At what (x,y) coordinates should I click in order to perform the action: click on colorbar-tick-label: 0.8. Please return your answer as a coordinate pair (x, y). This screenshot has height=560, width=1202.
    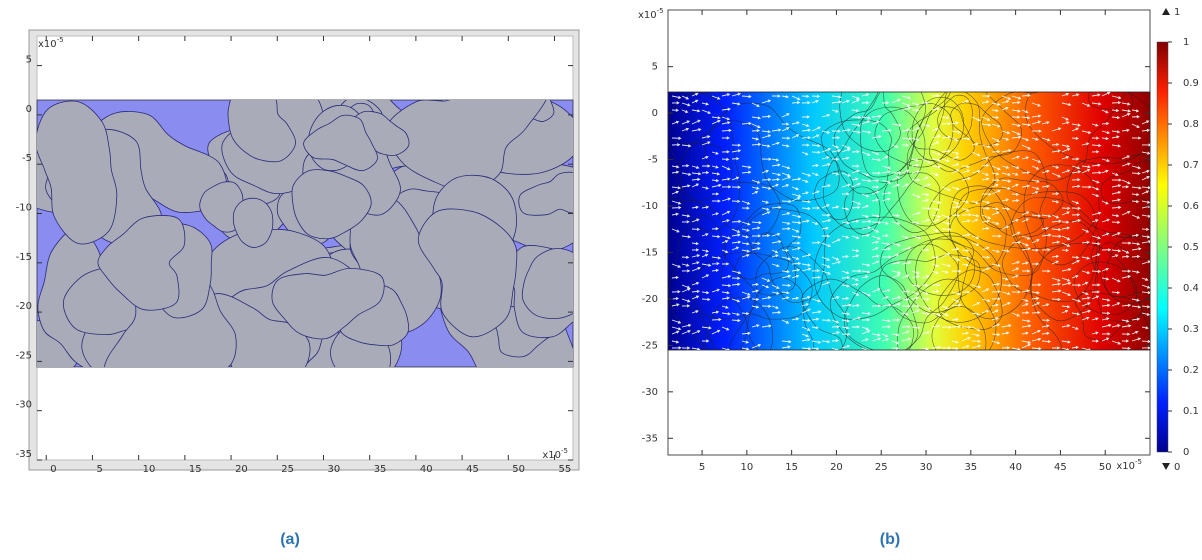
    Looking at the image, I should click on (1191, 124).